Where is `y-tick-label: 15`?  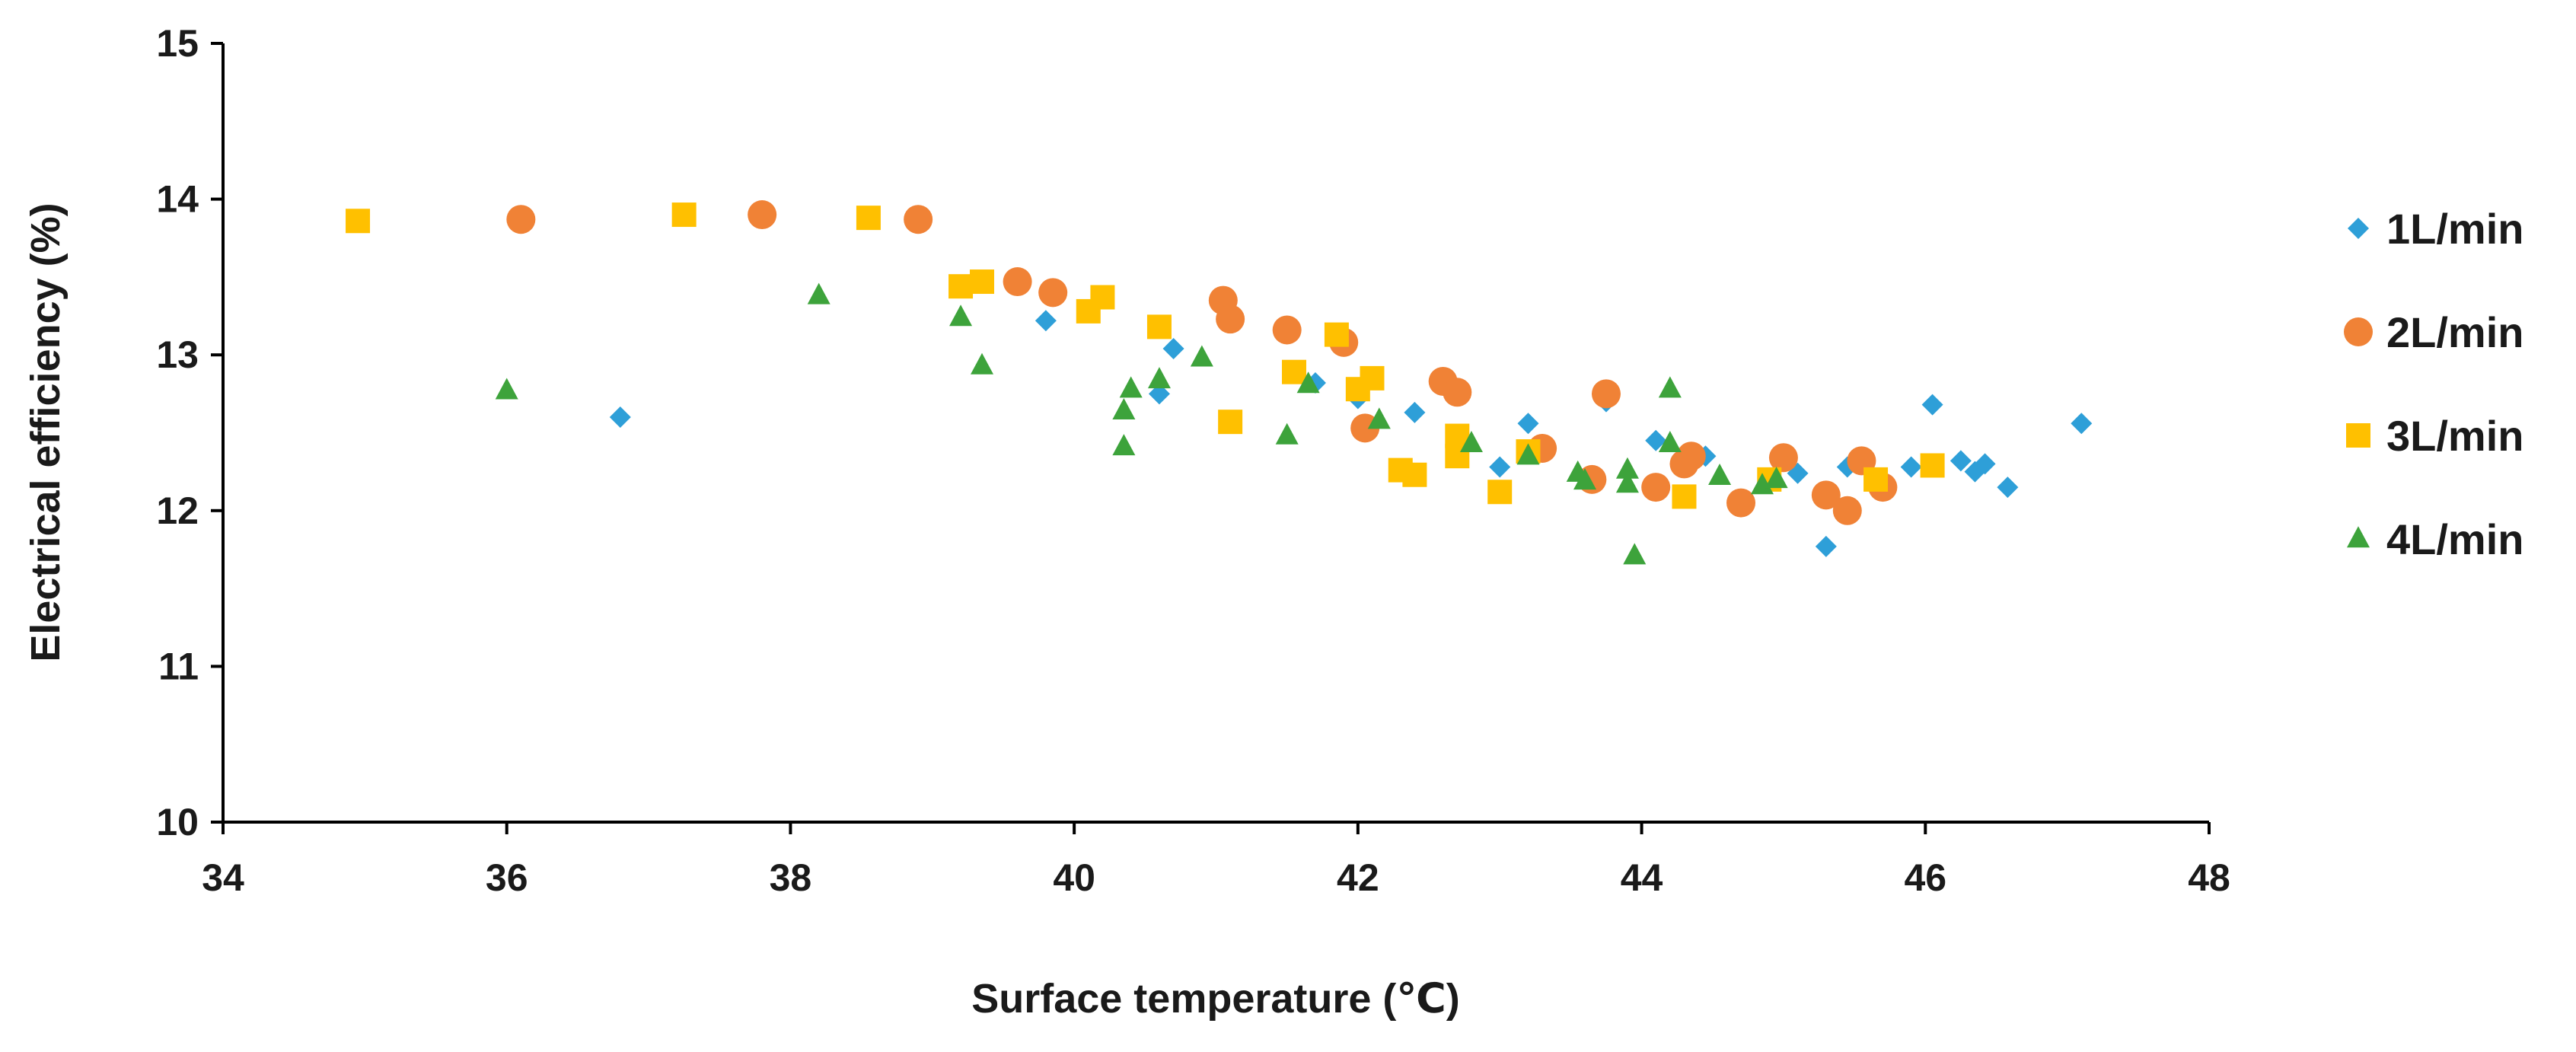
y-tick-label: 15 is located at coordinates (177, 44).